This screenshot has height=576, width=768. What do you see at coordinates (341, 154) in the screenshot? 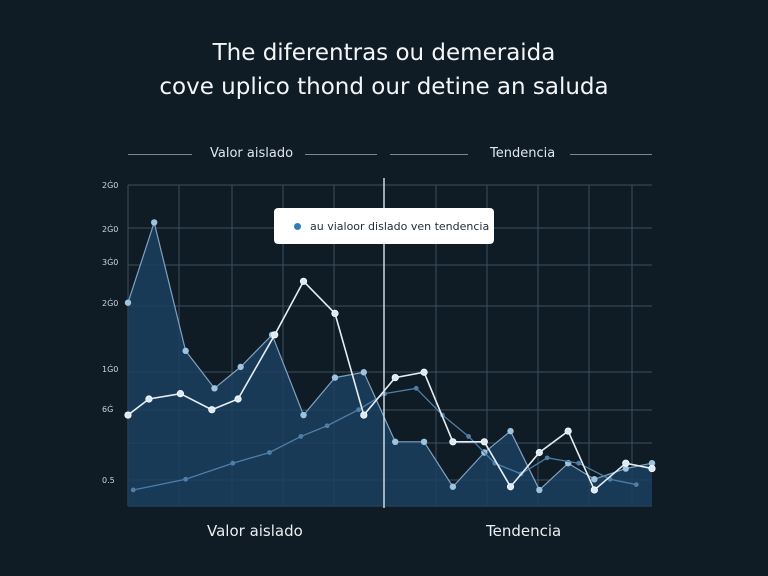
I see `section-rule-left-b` at bounding box center [341, 154].